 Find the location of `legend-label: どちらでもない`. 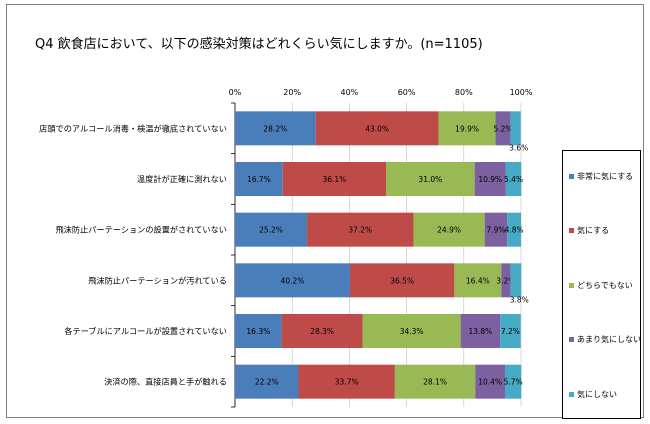

legend-label: どちらでもない is located at coordinates (605, 285).